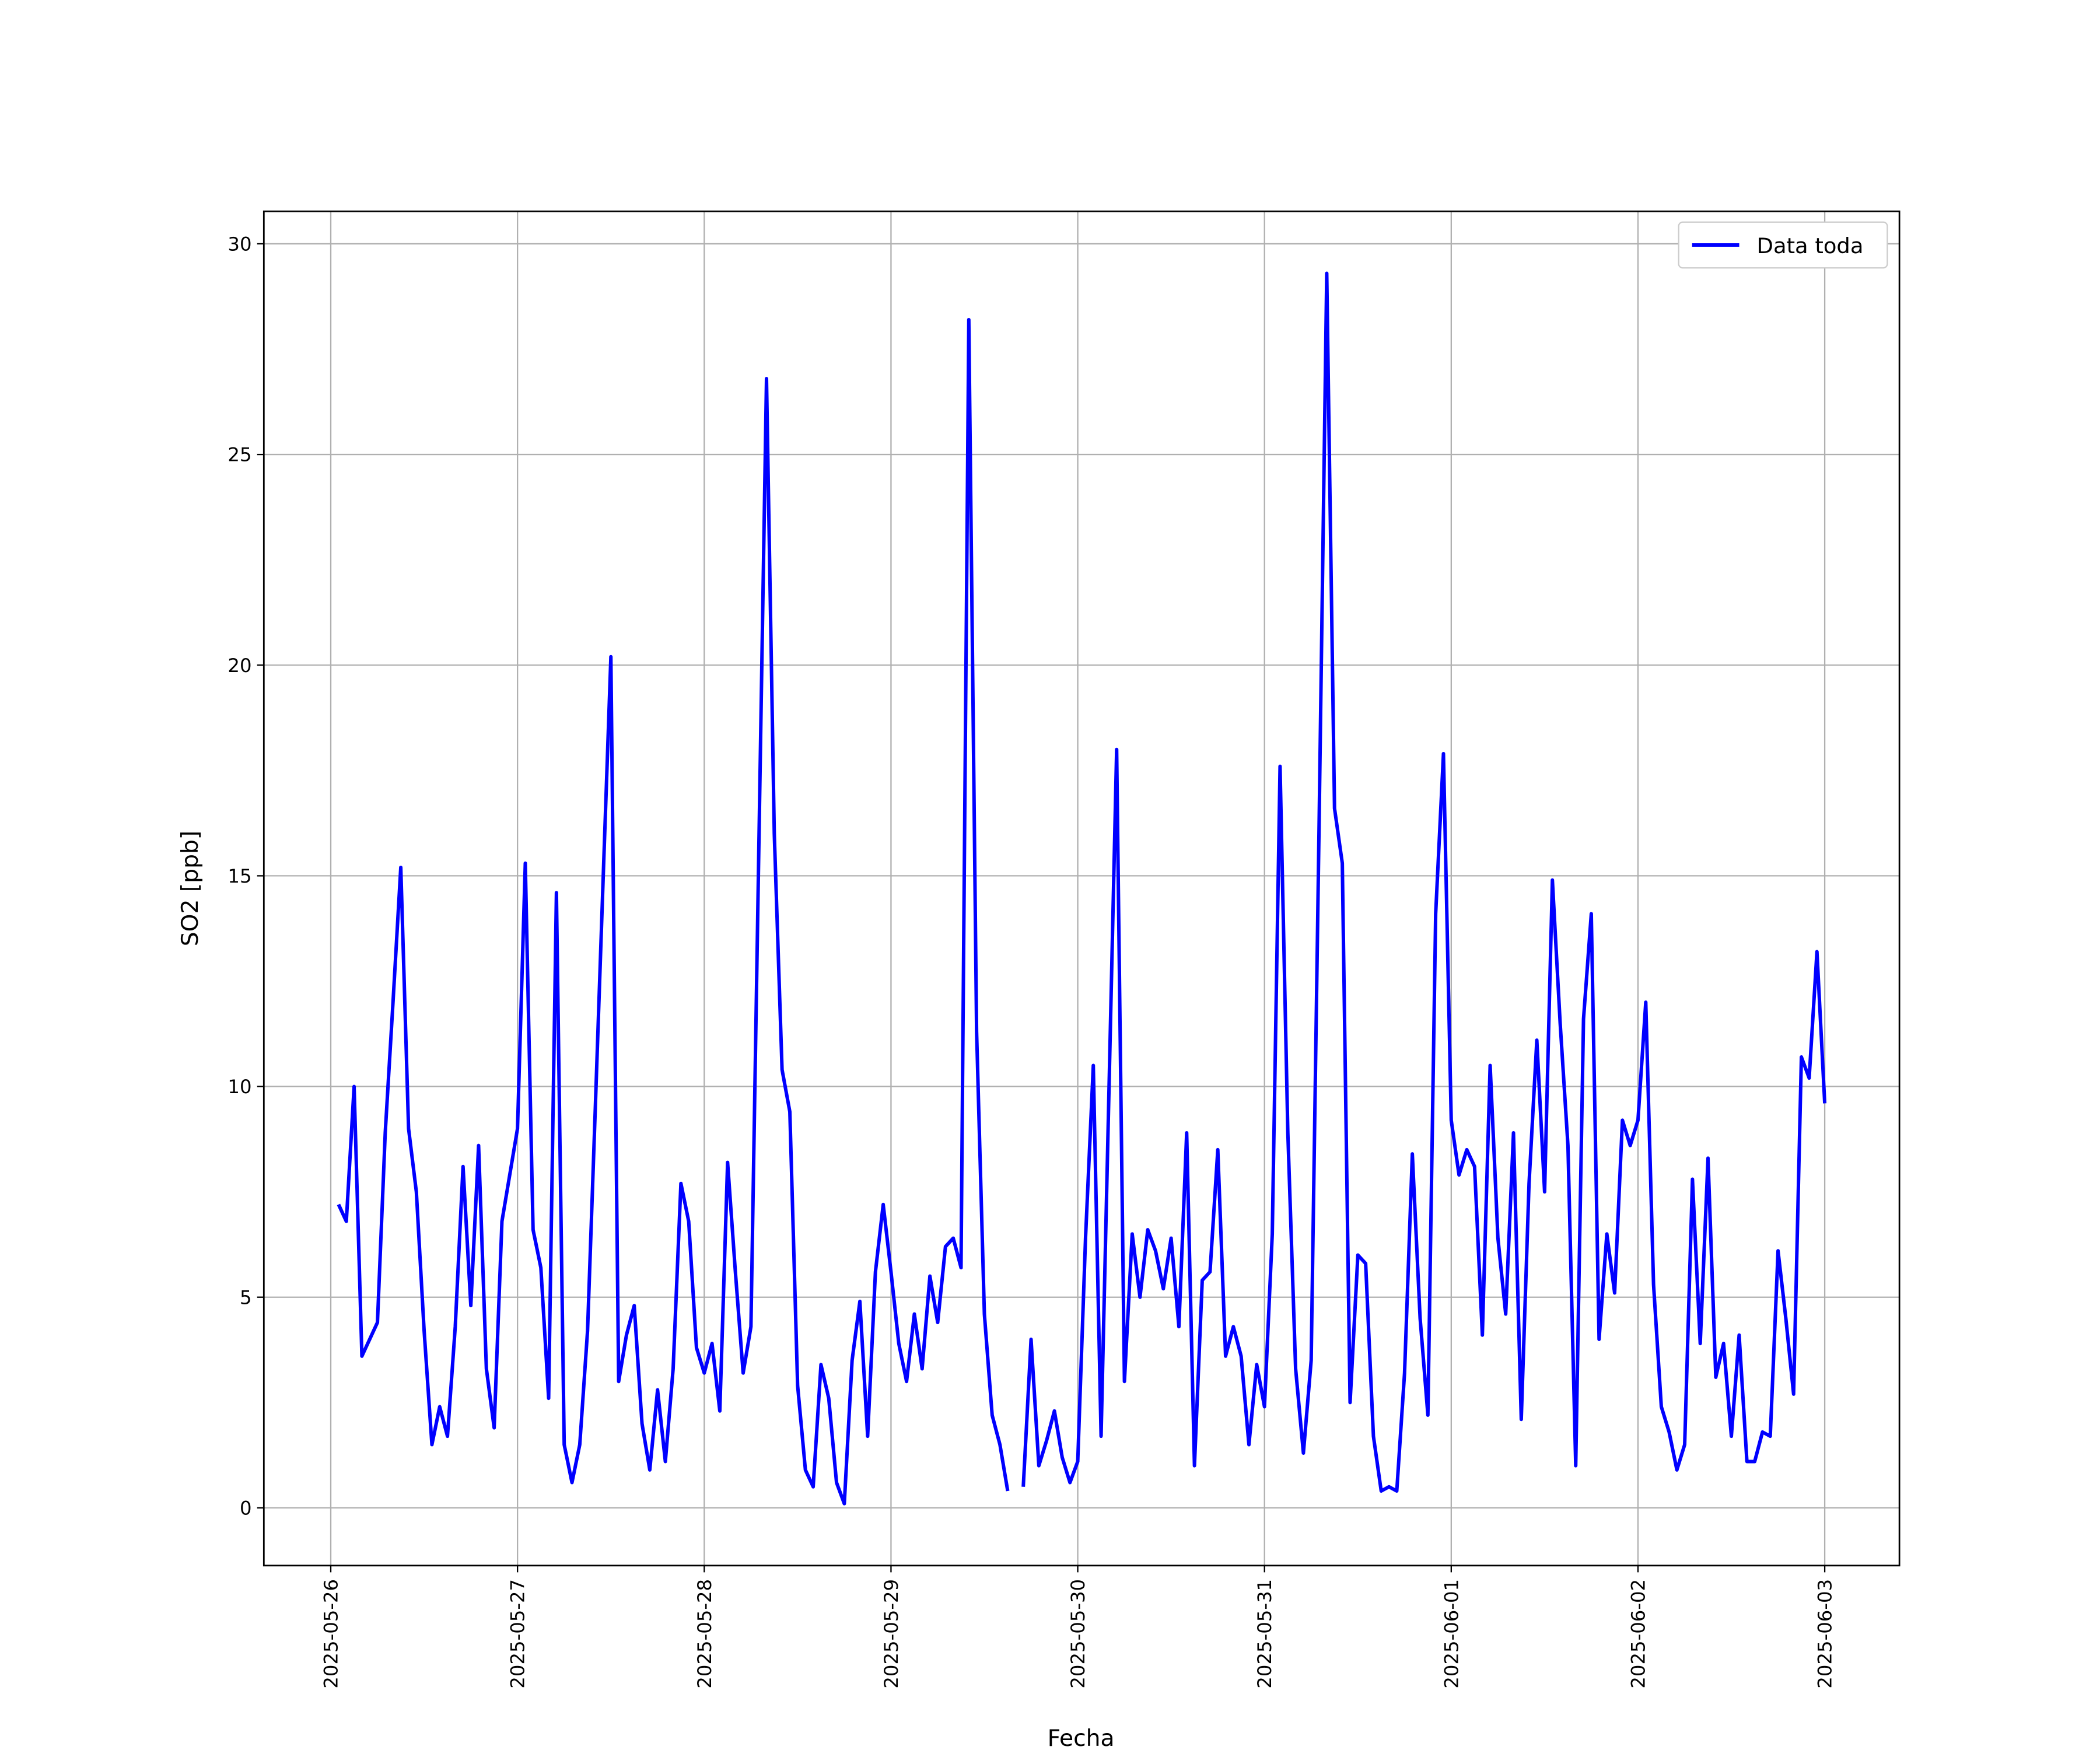 Image resolution: width=2100 pixels, height=1750 pixels. I want to click on x-tick-label: 2025-05-29, so click(891, 1634).